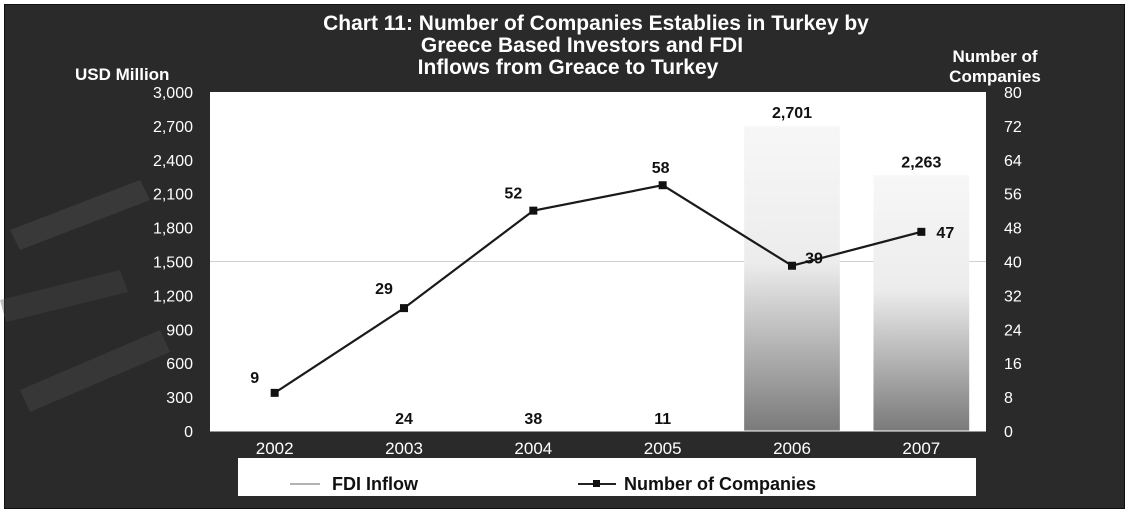 The image size is (1129, 511). What do you see at coordinates (173, 296) in the screenshot?
I see `left-tick-label: 1,200` at bounding box center [173, 296].